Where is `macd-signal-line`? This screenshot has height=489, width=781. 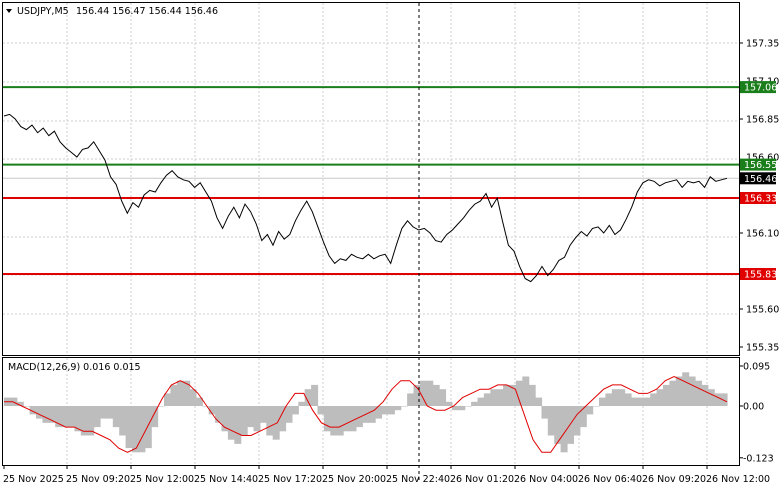
macd-signal-line is located at coordinates (366, 414).